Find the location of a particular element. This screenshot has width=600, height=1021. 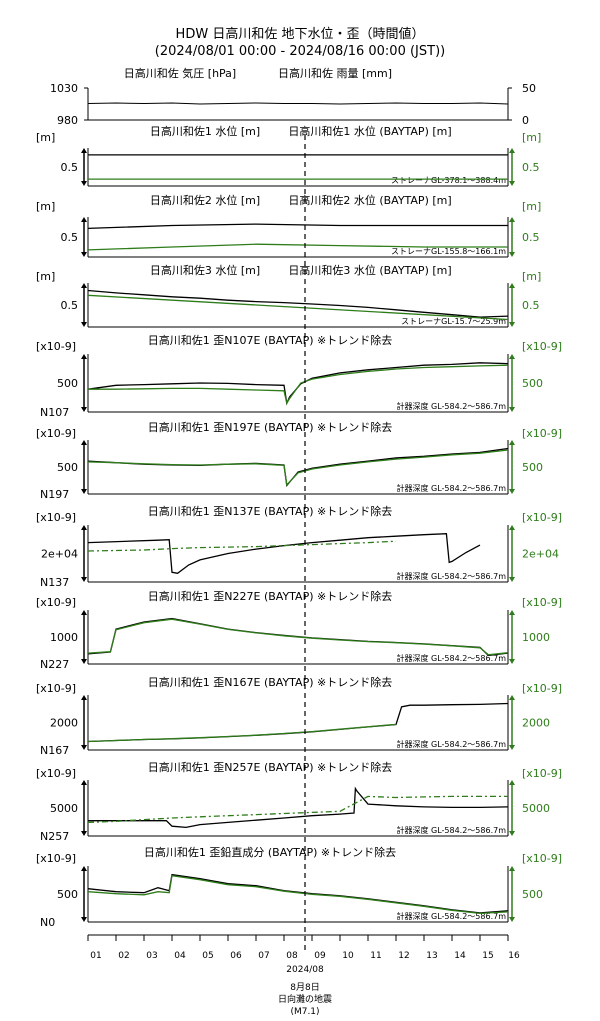

x-tick-label: 16 is located at coordinates (514, 956).